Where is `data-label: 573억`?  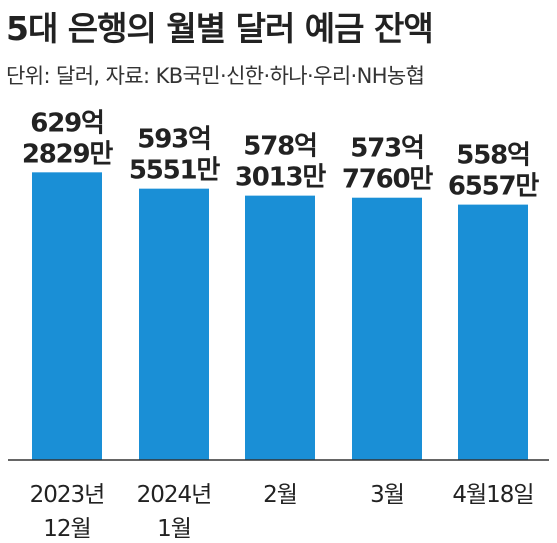 data-label: 573억 is located at coordinates (386, 149).